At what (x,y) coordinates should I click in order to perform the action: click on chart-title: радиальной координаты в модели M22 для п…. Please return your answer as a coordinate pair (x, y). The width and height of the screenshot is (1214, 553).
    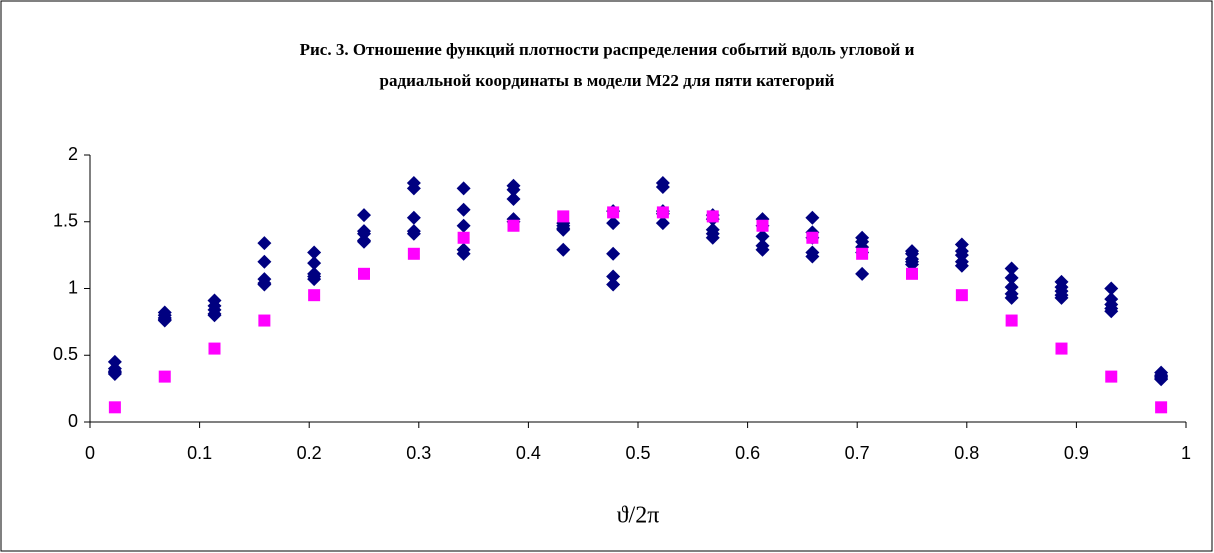
    Looking at the image, I should click on (607, 80).